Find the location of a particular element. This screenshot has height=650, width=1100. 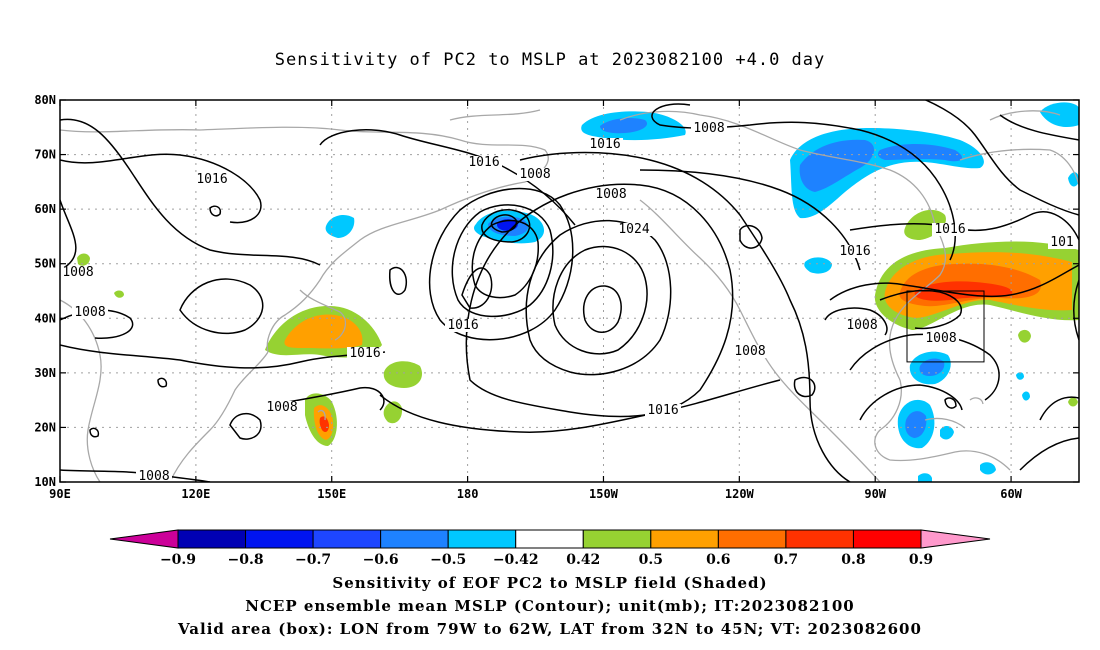

colorbar-extend-high is located at coordinates (955, 539).